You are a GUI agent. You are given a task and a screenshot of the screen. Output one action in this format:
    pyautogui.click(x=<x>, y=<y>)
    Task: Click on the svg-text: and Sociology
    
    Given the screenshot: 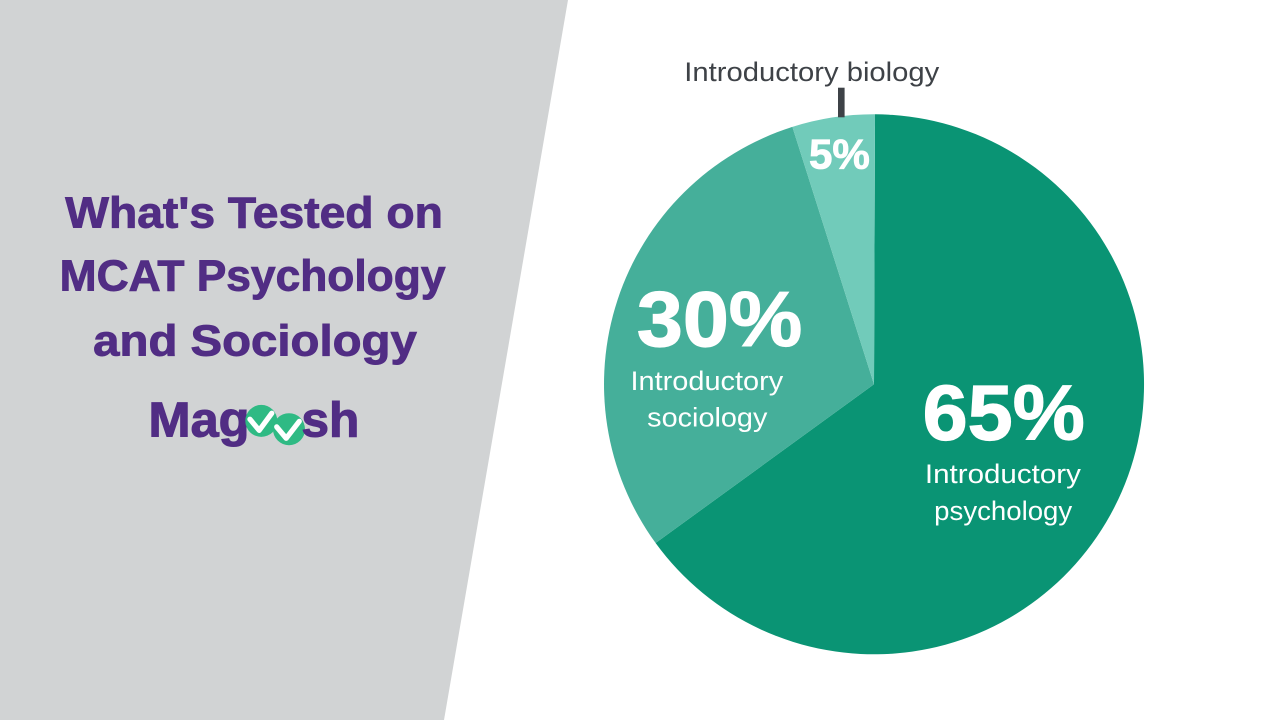 What is the action you would take?
    pyautogui.click(x=255, y=340)
    